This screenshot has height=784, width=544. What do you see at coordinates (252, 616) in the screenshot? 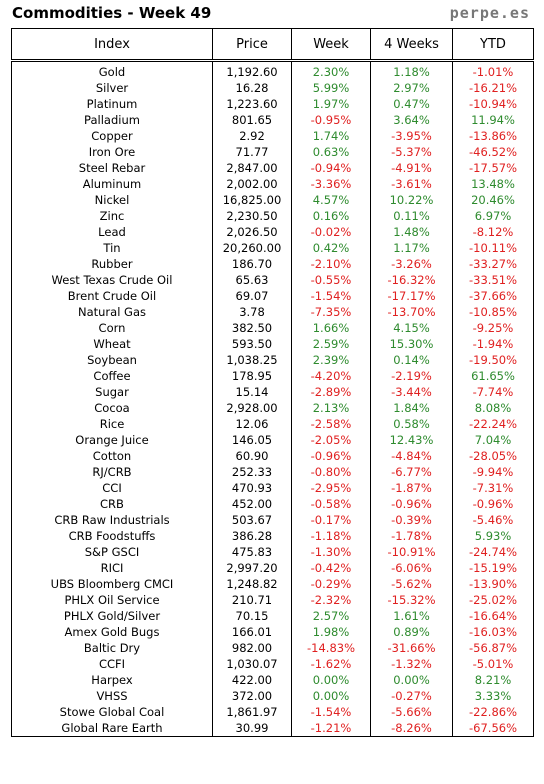
I see `price-cell: 70.15` at bounding box center [252, 616].